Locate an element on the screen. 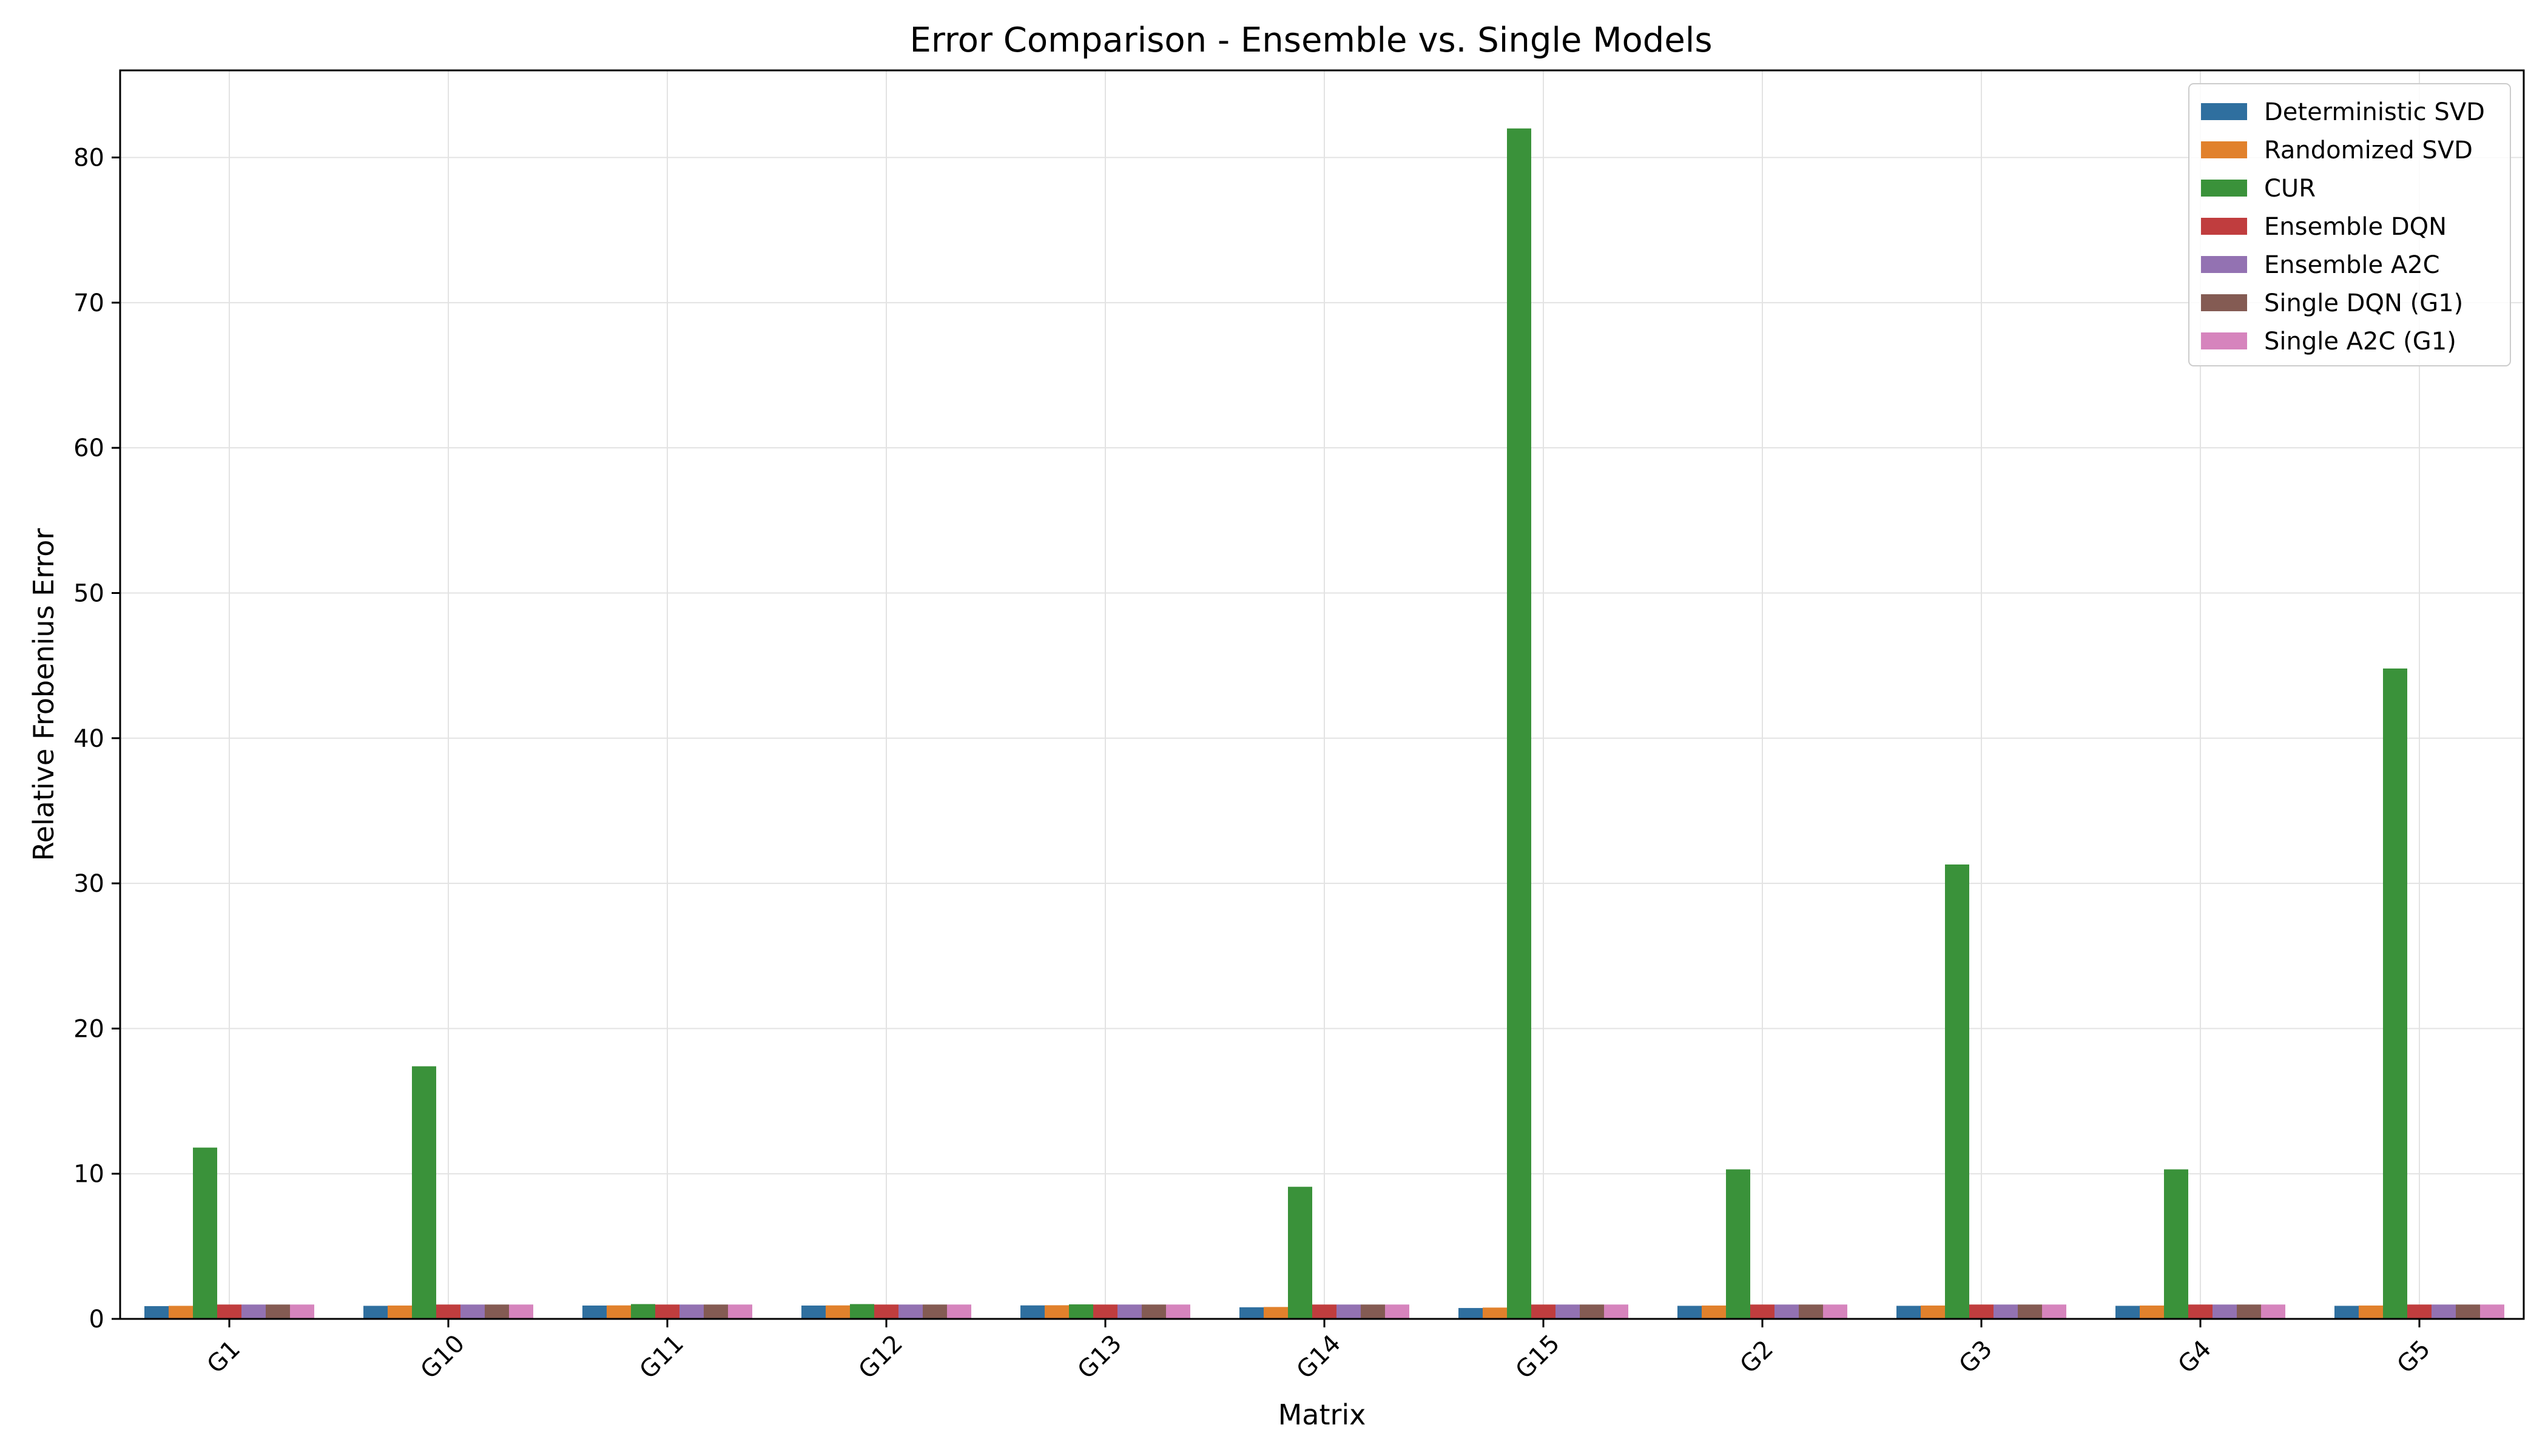 The width and height of the screenshot is (2548, 1456). x-axis-label: Matrix is located at coordinates (1322, 1414).